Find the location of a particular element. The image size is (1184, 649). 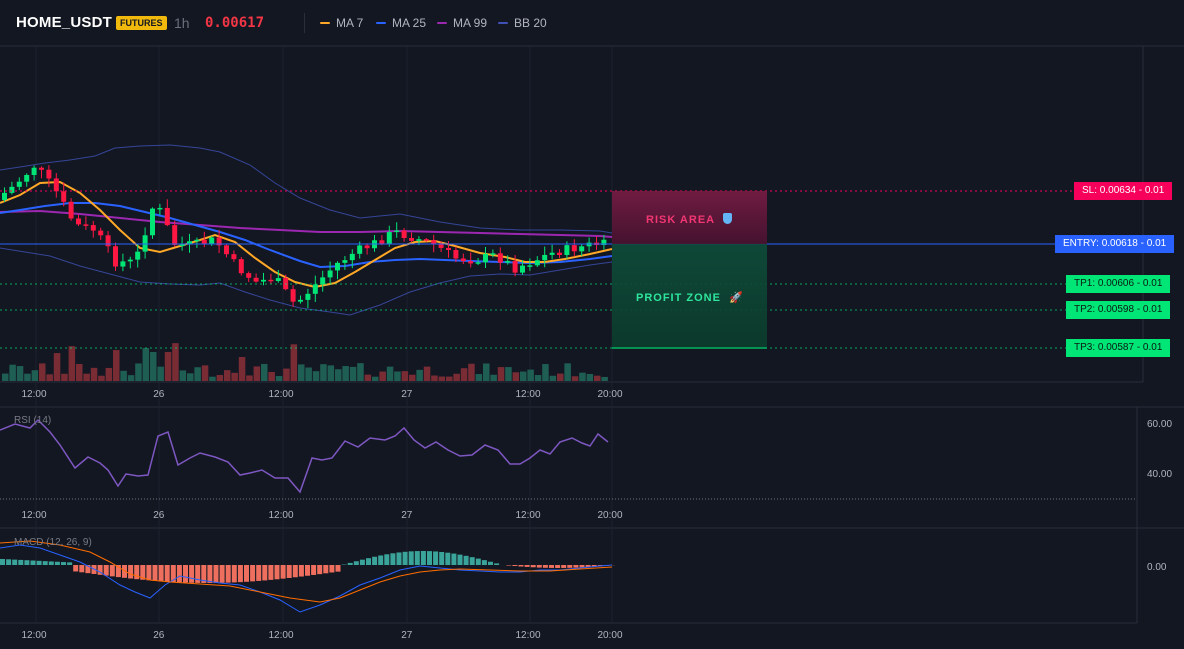

legend-ma99: MA 99 is located at coordinates (462, 23).